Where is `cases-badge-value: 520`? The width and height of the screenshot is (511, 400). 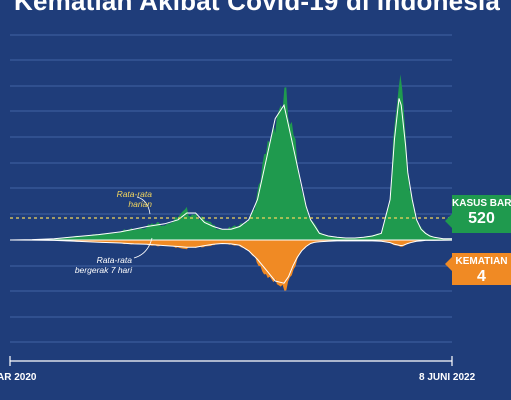
cases-badge-value: 520 is located at coordinates (481, 218).